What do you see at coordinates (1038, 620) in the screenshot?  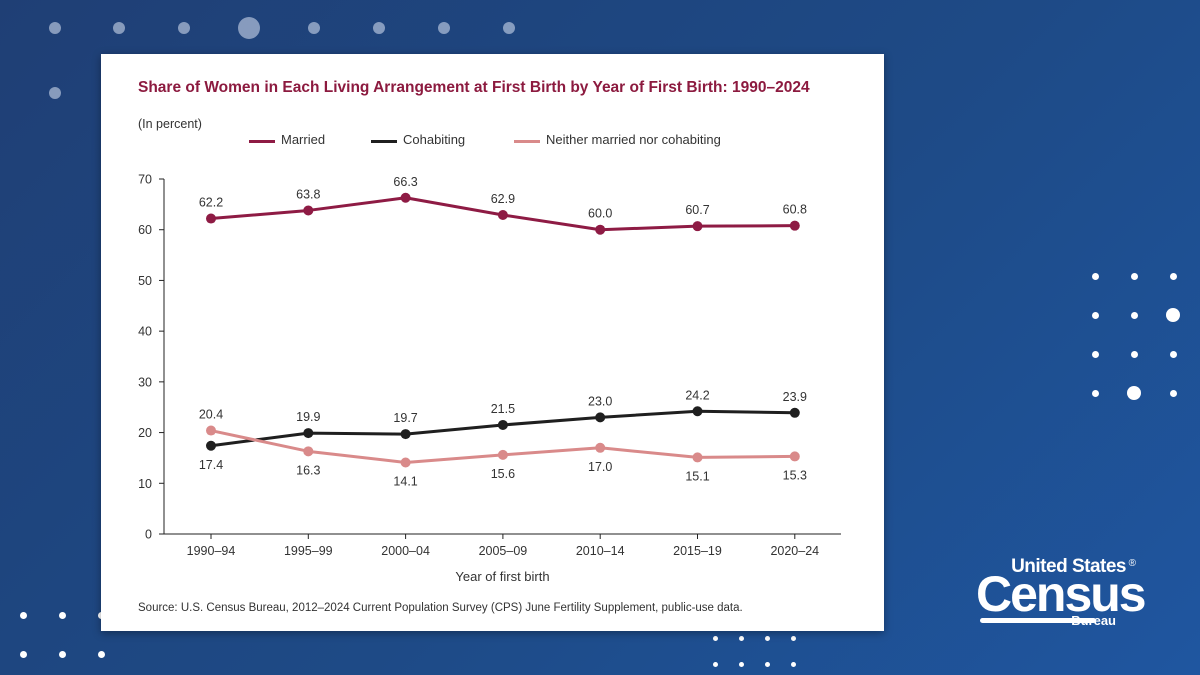 I see `logo-underline` at bounding box center [1038, 620].